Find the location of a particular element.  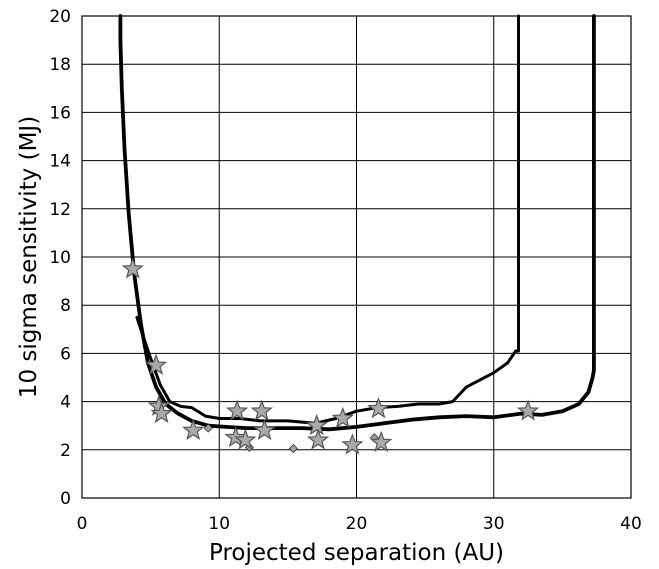

y-tick-label: 12 is located at coordinates (60, 210).